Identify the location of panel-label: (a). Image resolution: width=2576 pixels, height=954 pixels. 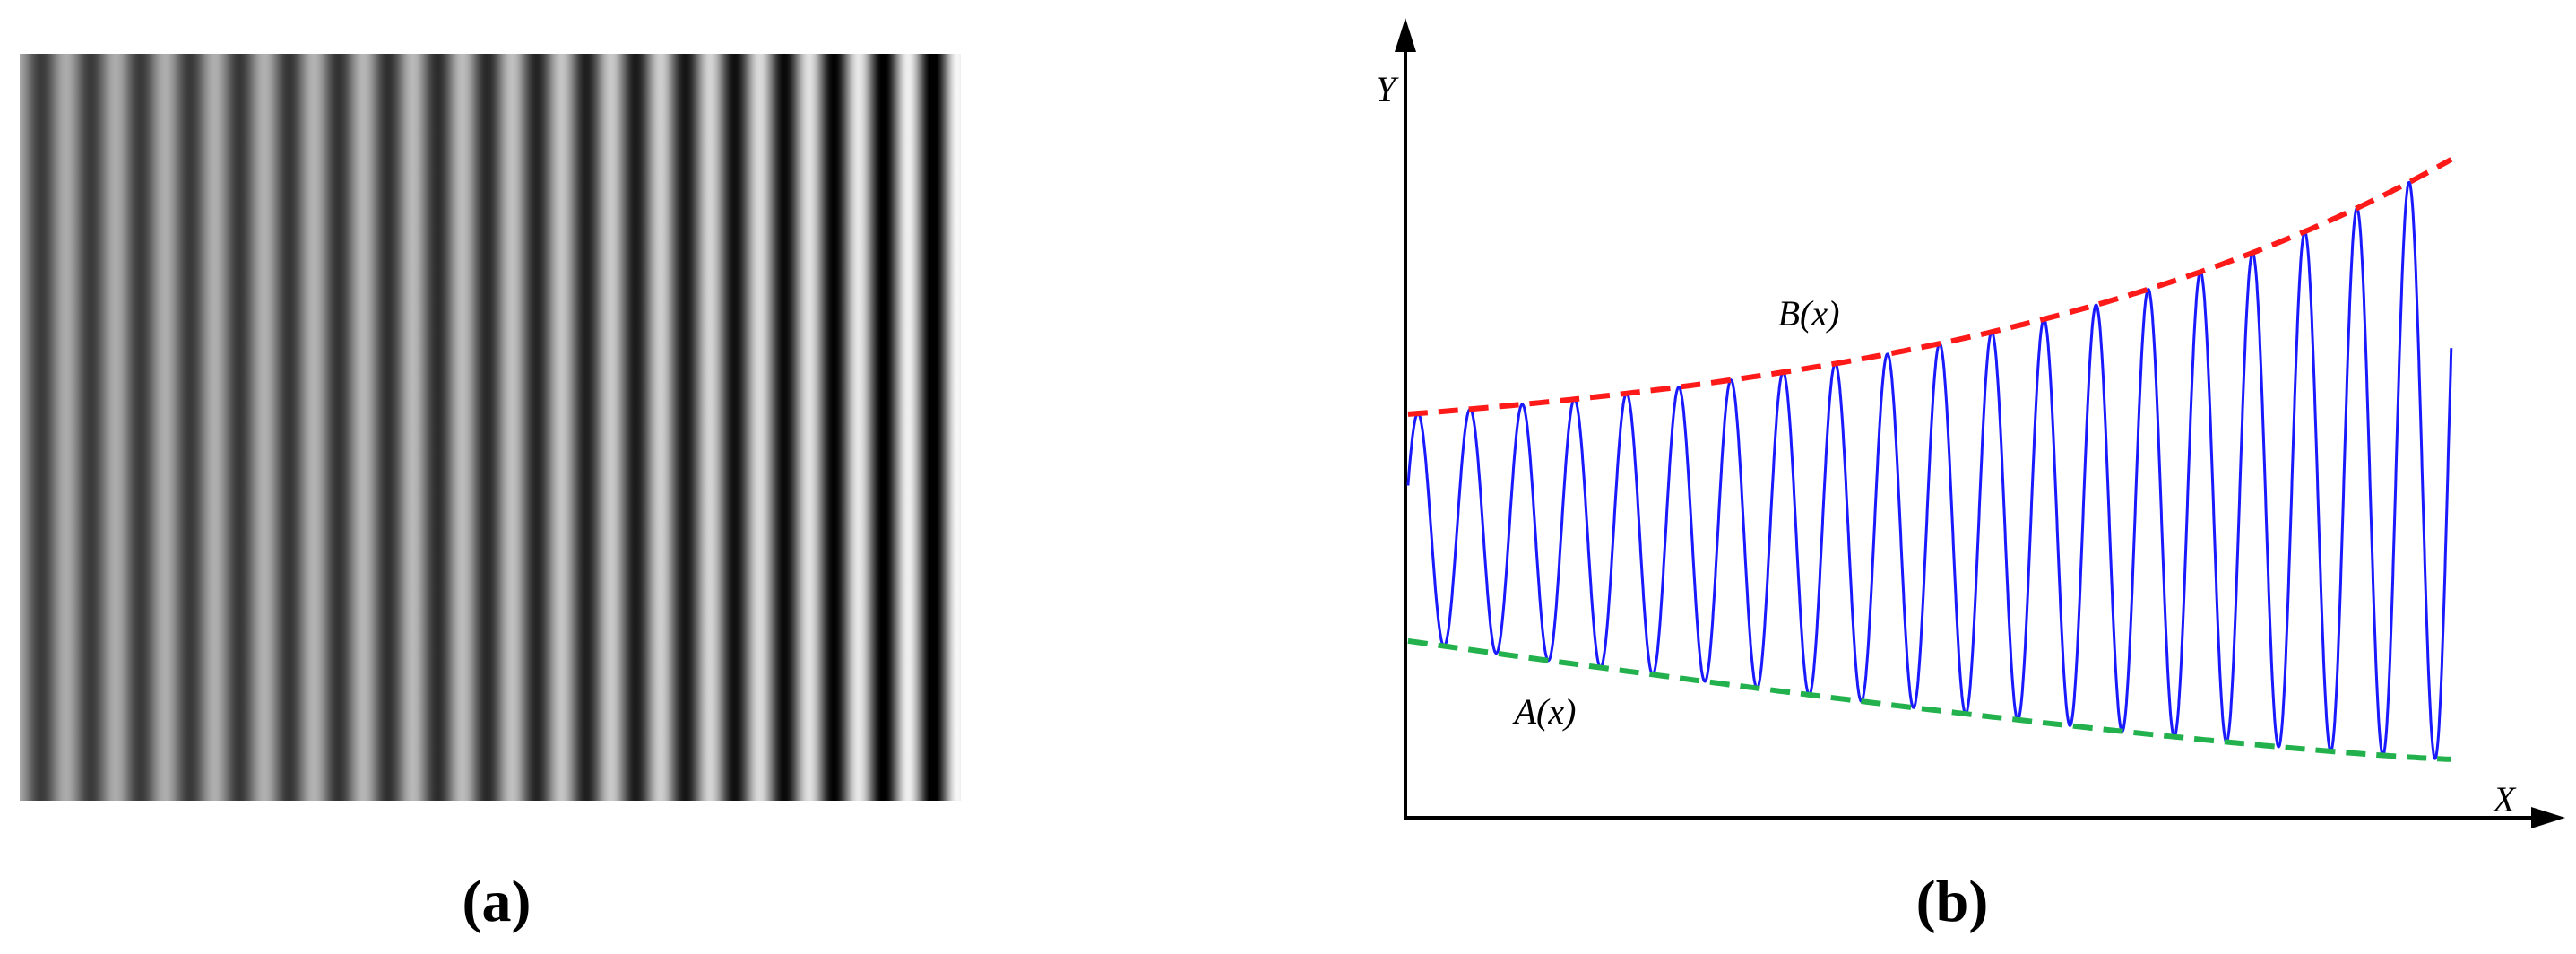
(497, 901).